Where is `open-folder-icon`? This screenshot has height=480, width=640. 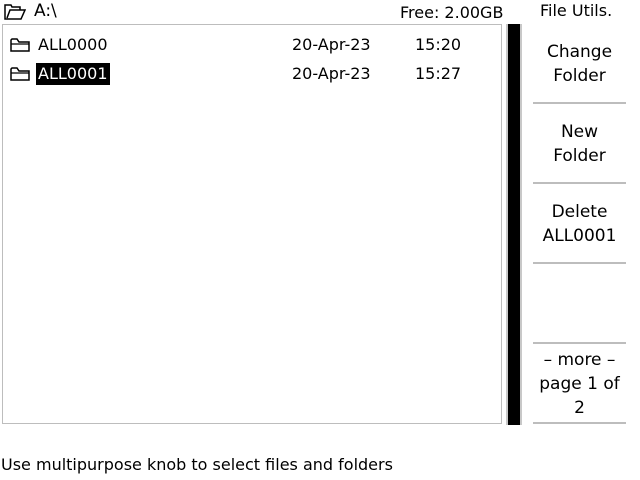 open-folder-icon is located at coordinates (15, 12).